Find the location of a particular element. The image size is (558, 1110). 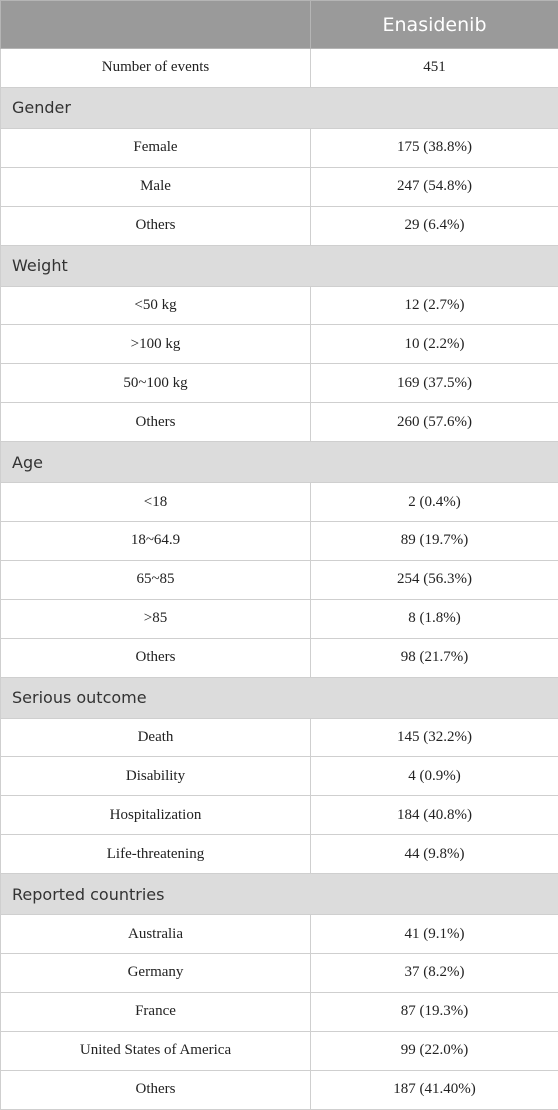

row-value: 175 (38.8%) is located at coordinates (434, 147).